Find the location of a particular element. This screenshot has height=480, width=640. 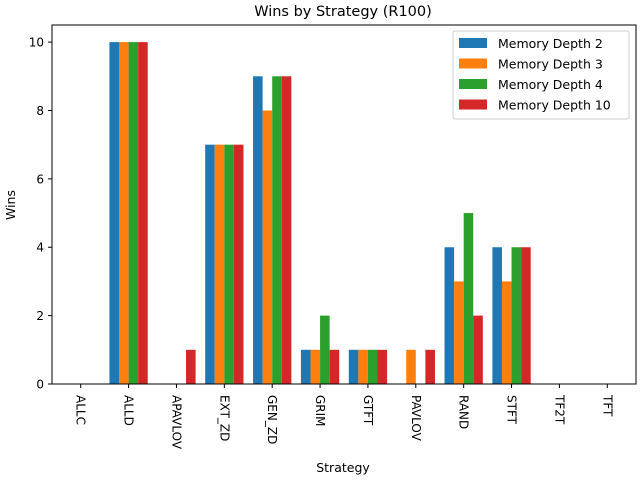

x-tick-label: GRIM is located at coordinates (320, 411).